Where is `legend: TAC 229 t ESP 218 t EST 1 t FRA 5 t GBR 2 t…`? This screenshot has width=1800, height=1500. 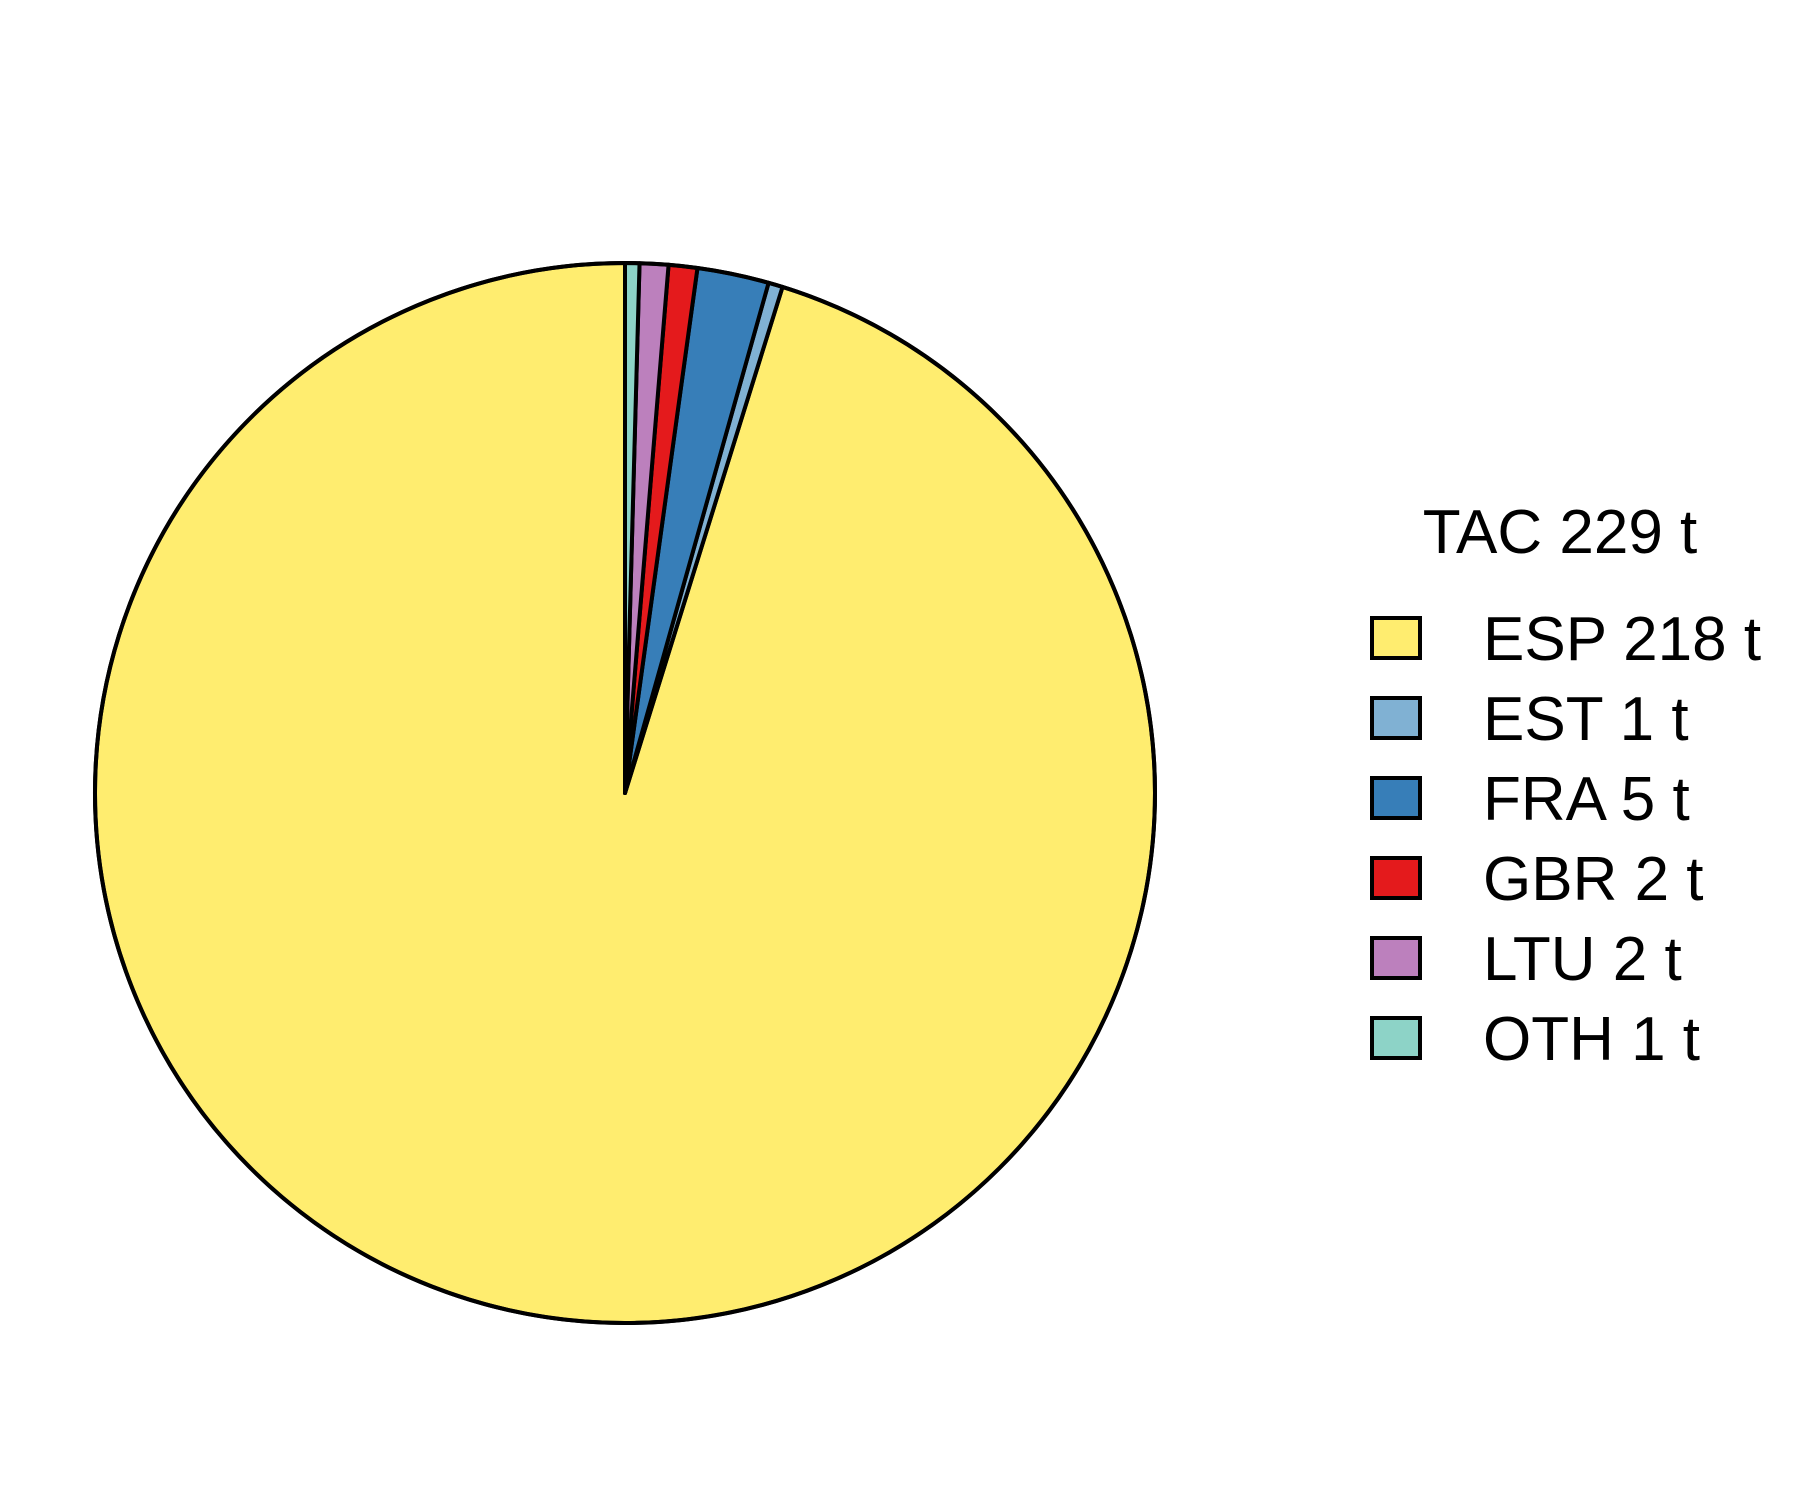
legend: TAC 229 t ESP 218 t EST 1 t FRA 5 t GBR 2 t… is located at coordinates (1565, 786).